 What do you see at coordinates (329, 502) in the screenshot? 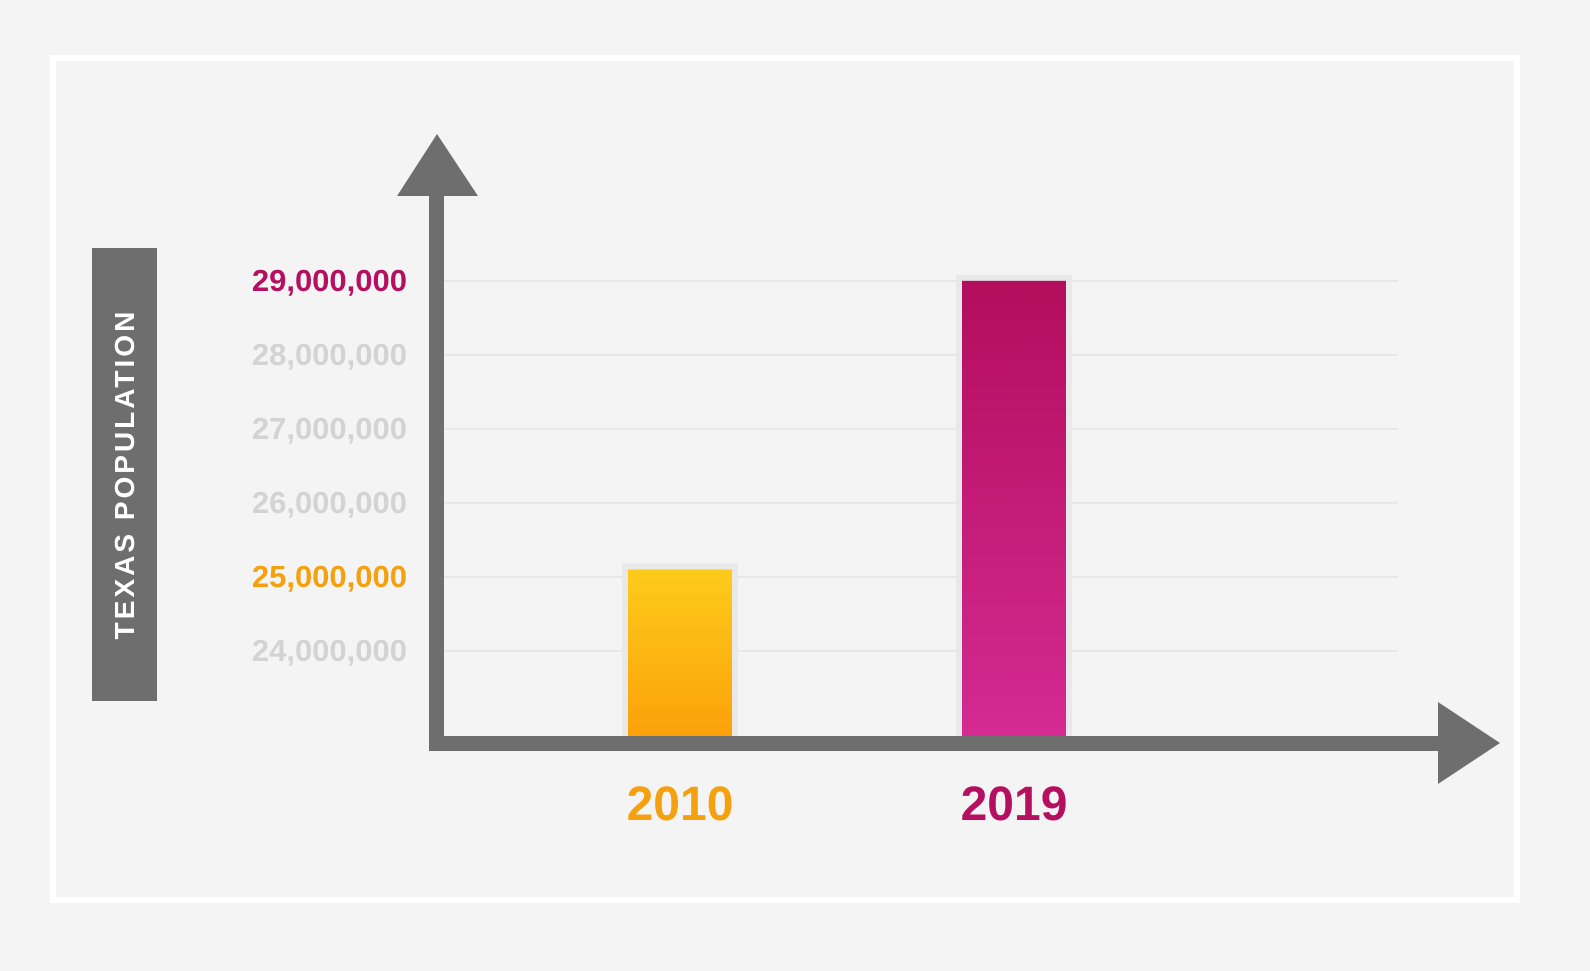
I see `y-tick-label: 26,000,000` at bounding box center [329, 502].